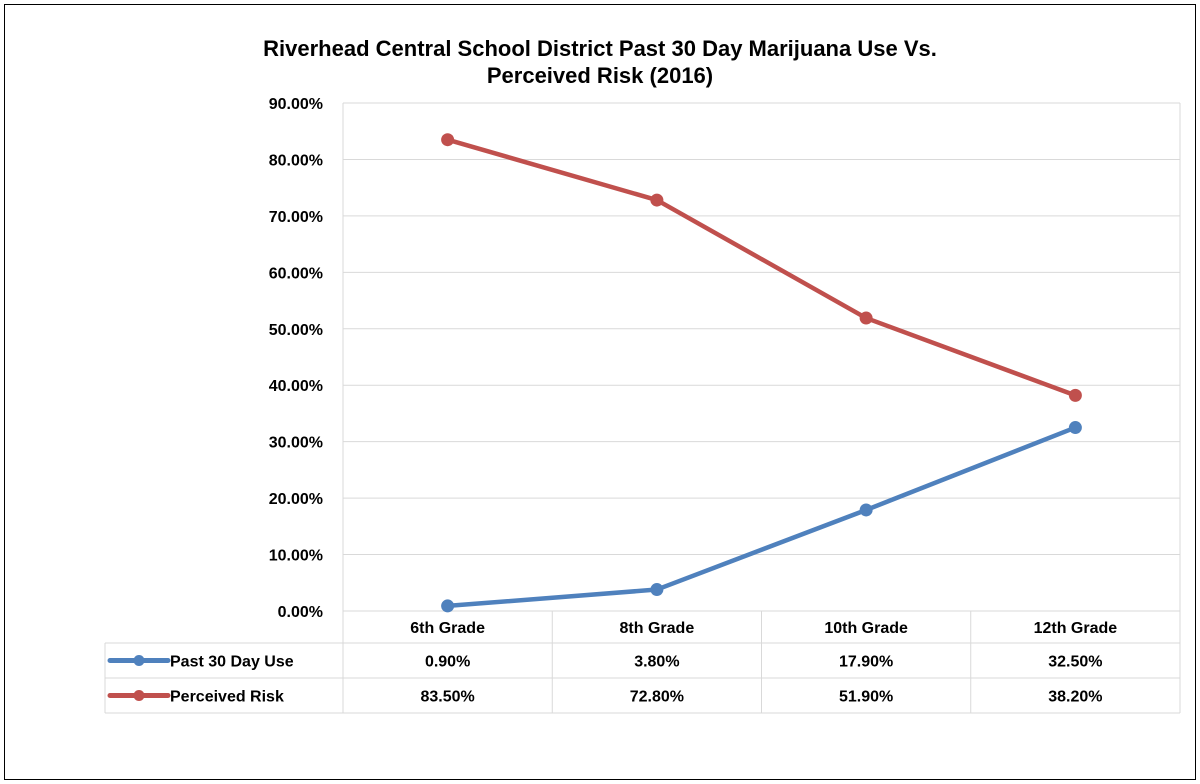 This screenshot has width=1200, height=784. I want to click on y-tick-label: 90.00%, so click(296, 104).